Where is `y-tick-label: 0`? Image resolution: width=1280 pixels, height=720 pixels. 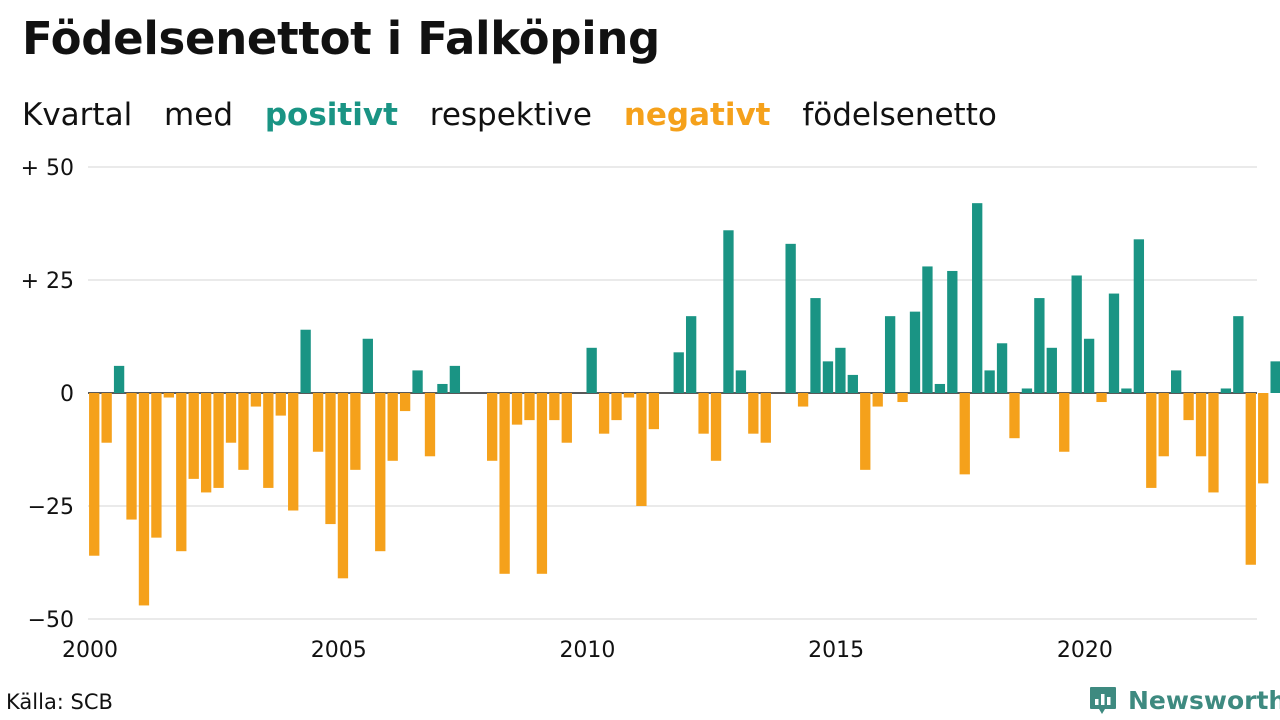
y-tick-label: 0 is located at coordinates (67, 394).